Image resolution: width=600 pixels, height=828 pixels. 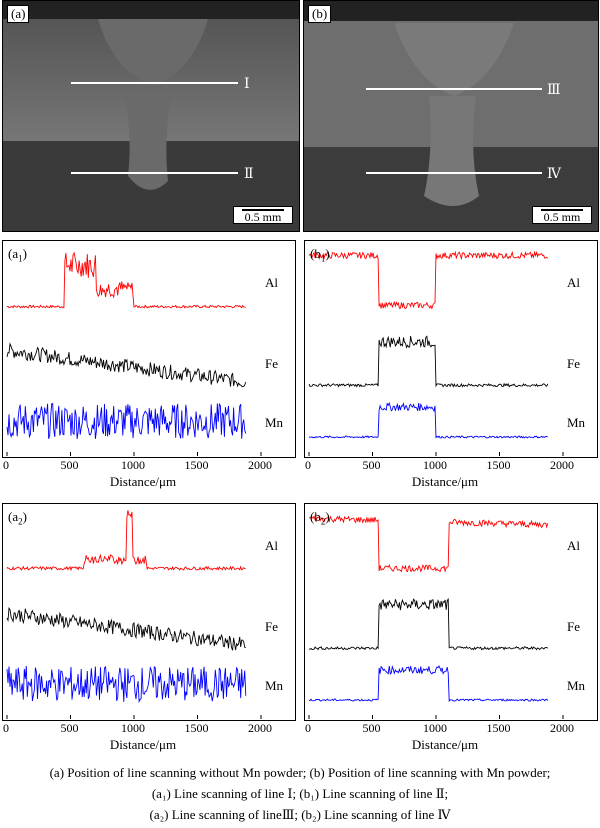 I want to click on scale-bar-a: 0.5 mm, so click(x=263, y=215).